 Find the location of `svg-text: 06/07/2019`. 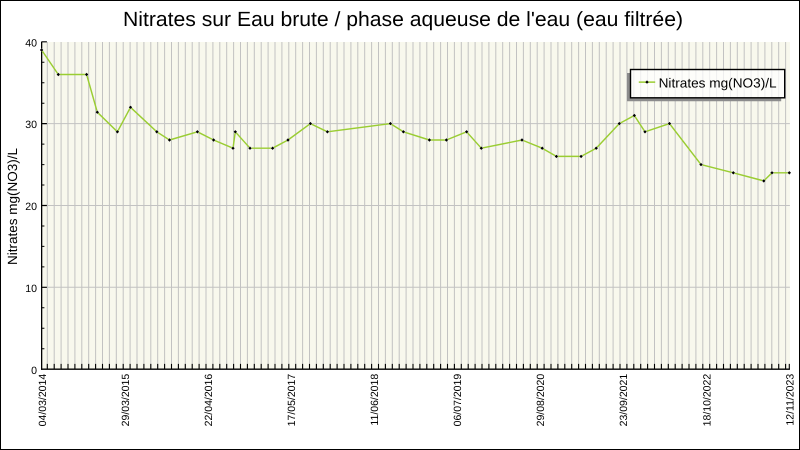

svg-text: 06/07/2019 is located at coordinates (458, 400).